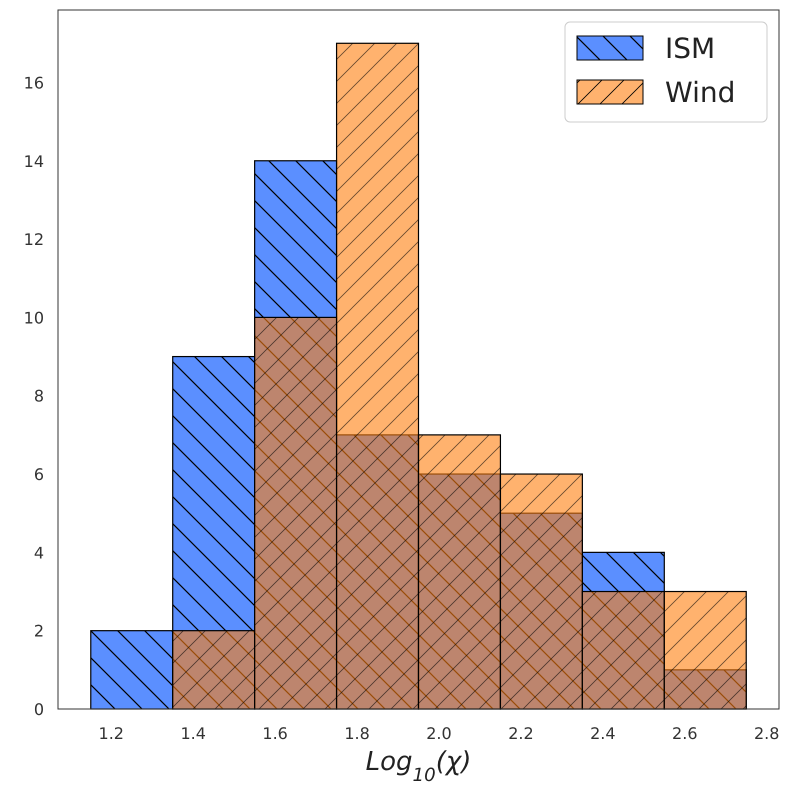 The width and height of the screenshot is (787, 790). What do you see at coordinates (34, 240) in the screenshot?
I see `y-tick-label: 12` at bounding box center [34, 240].